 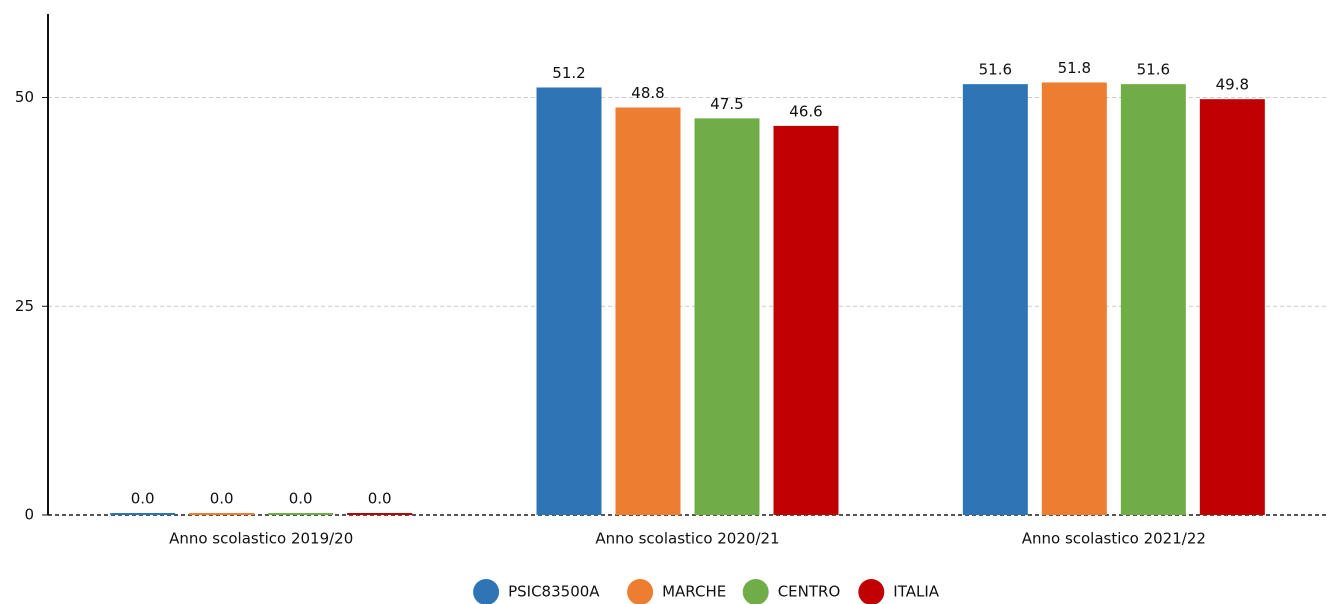 I want to click on value-label: 47.5, so click(x=726, y=104).